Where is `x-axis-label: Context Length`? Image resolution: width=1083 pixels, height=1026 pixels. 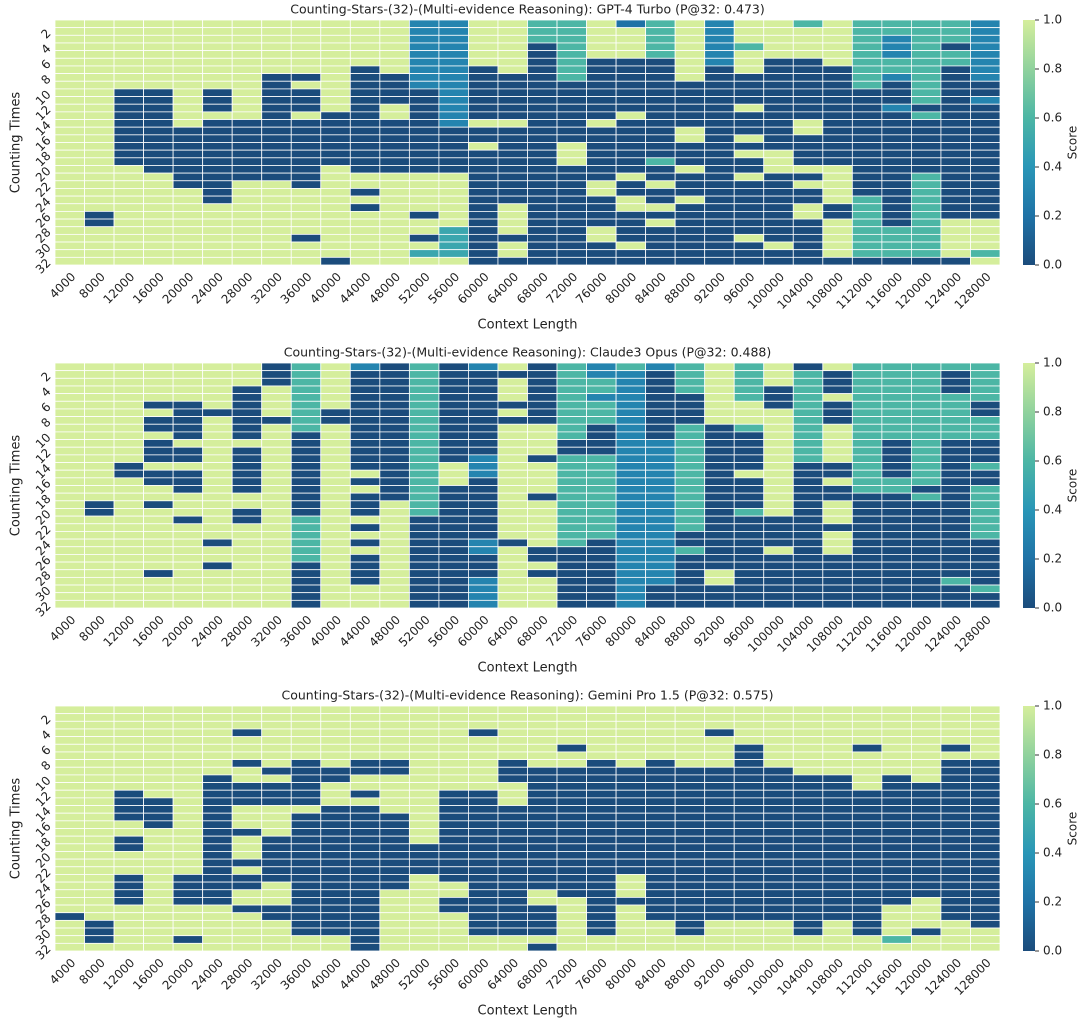
x-axis-label: Context Length is located at coordinates (528, 1011).